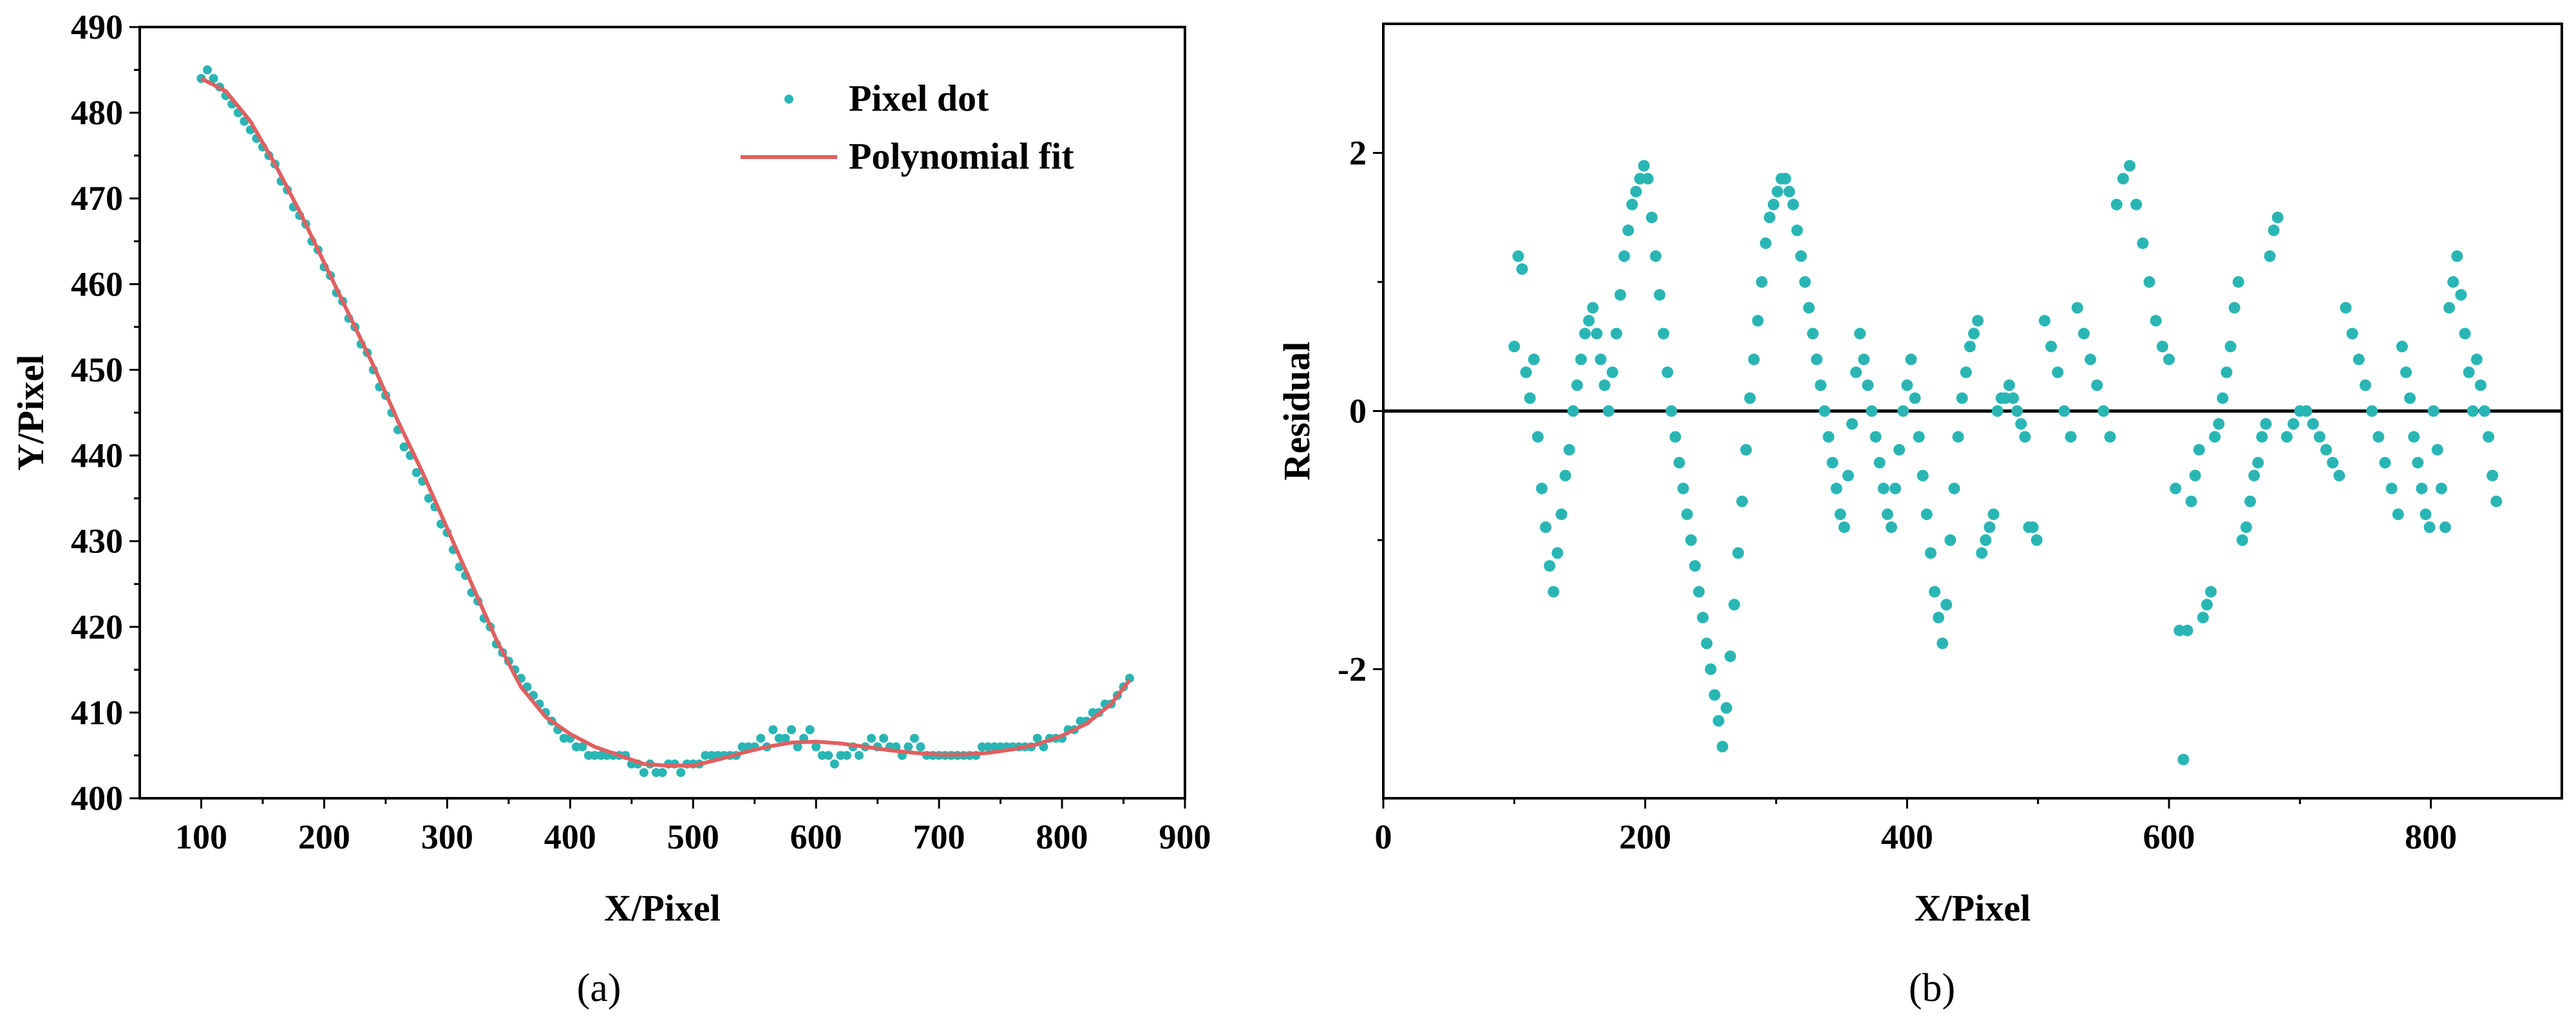  What do you see at coordinates (97, 541) in the screenshot?
I see `y-tick-label: 430` at bounding box center [97, 541].